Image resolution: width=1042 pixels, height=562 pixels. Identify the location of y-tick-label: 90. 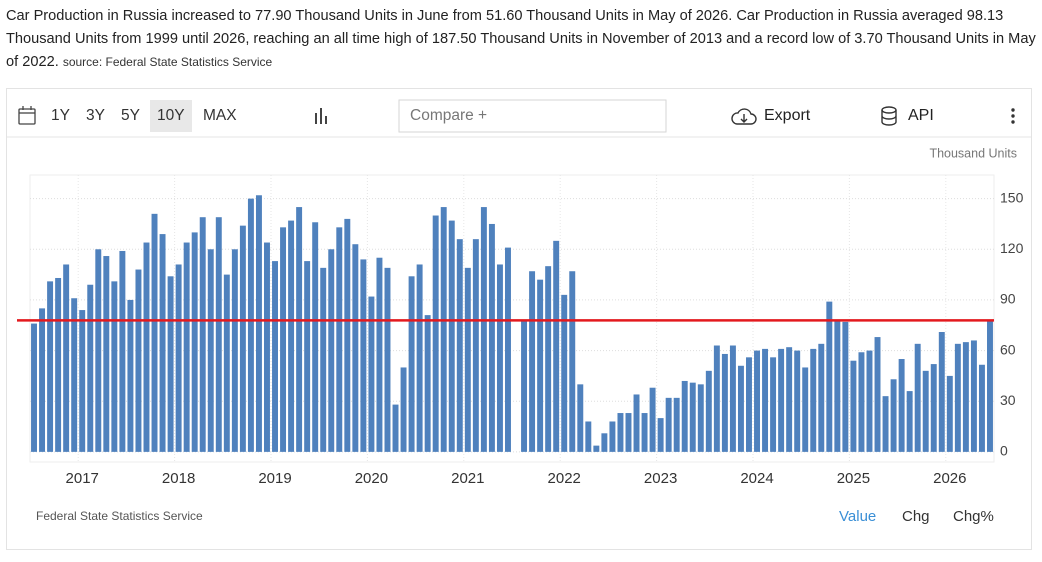
(1008, 299).